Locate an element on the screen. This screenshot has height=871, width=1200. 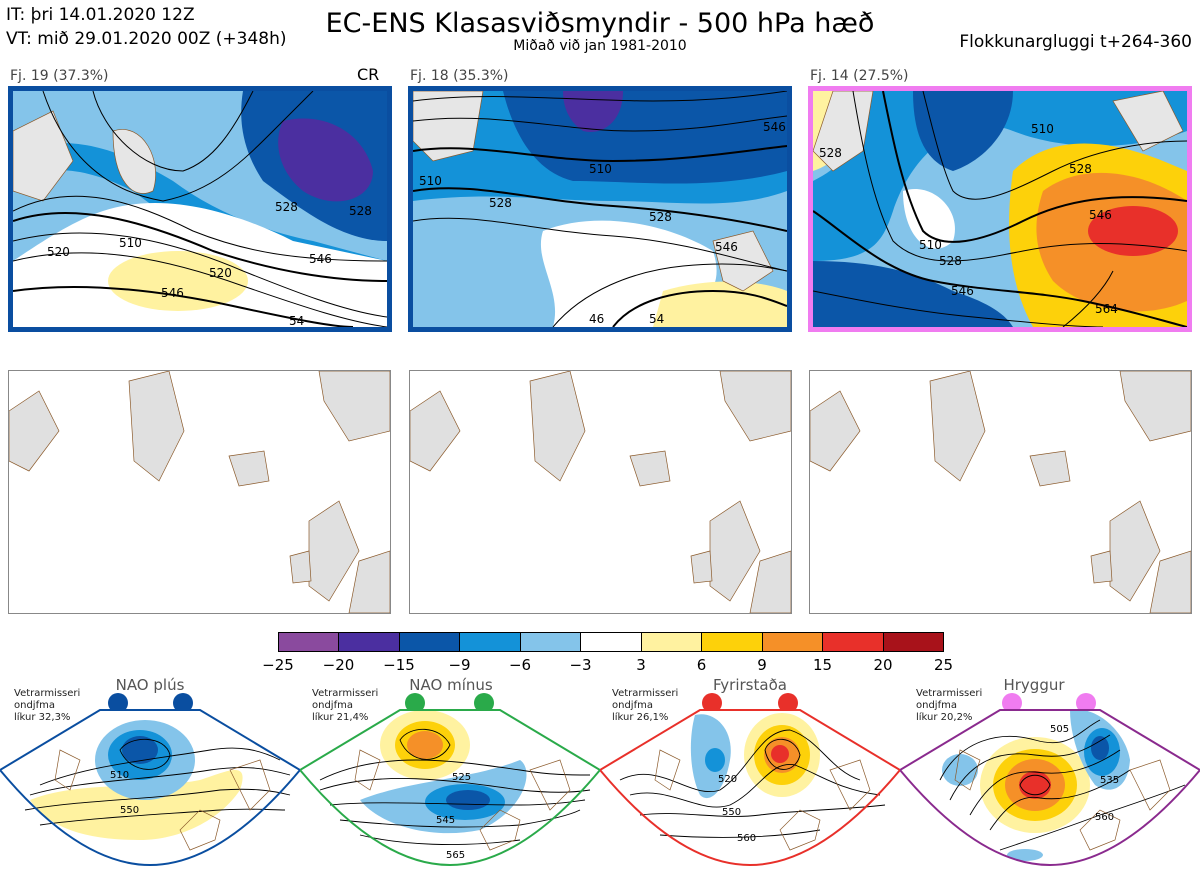
regime-1-contour-label: 510 is located at coordinates (119, 775).